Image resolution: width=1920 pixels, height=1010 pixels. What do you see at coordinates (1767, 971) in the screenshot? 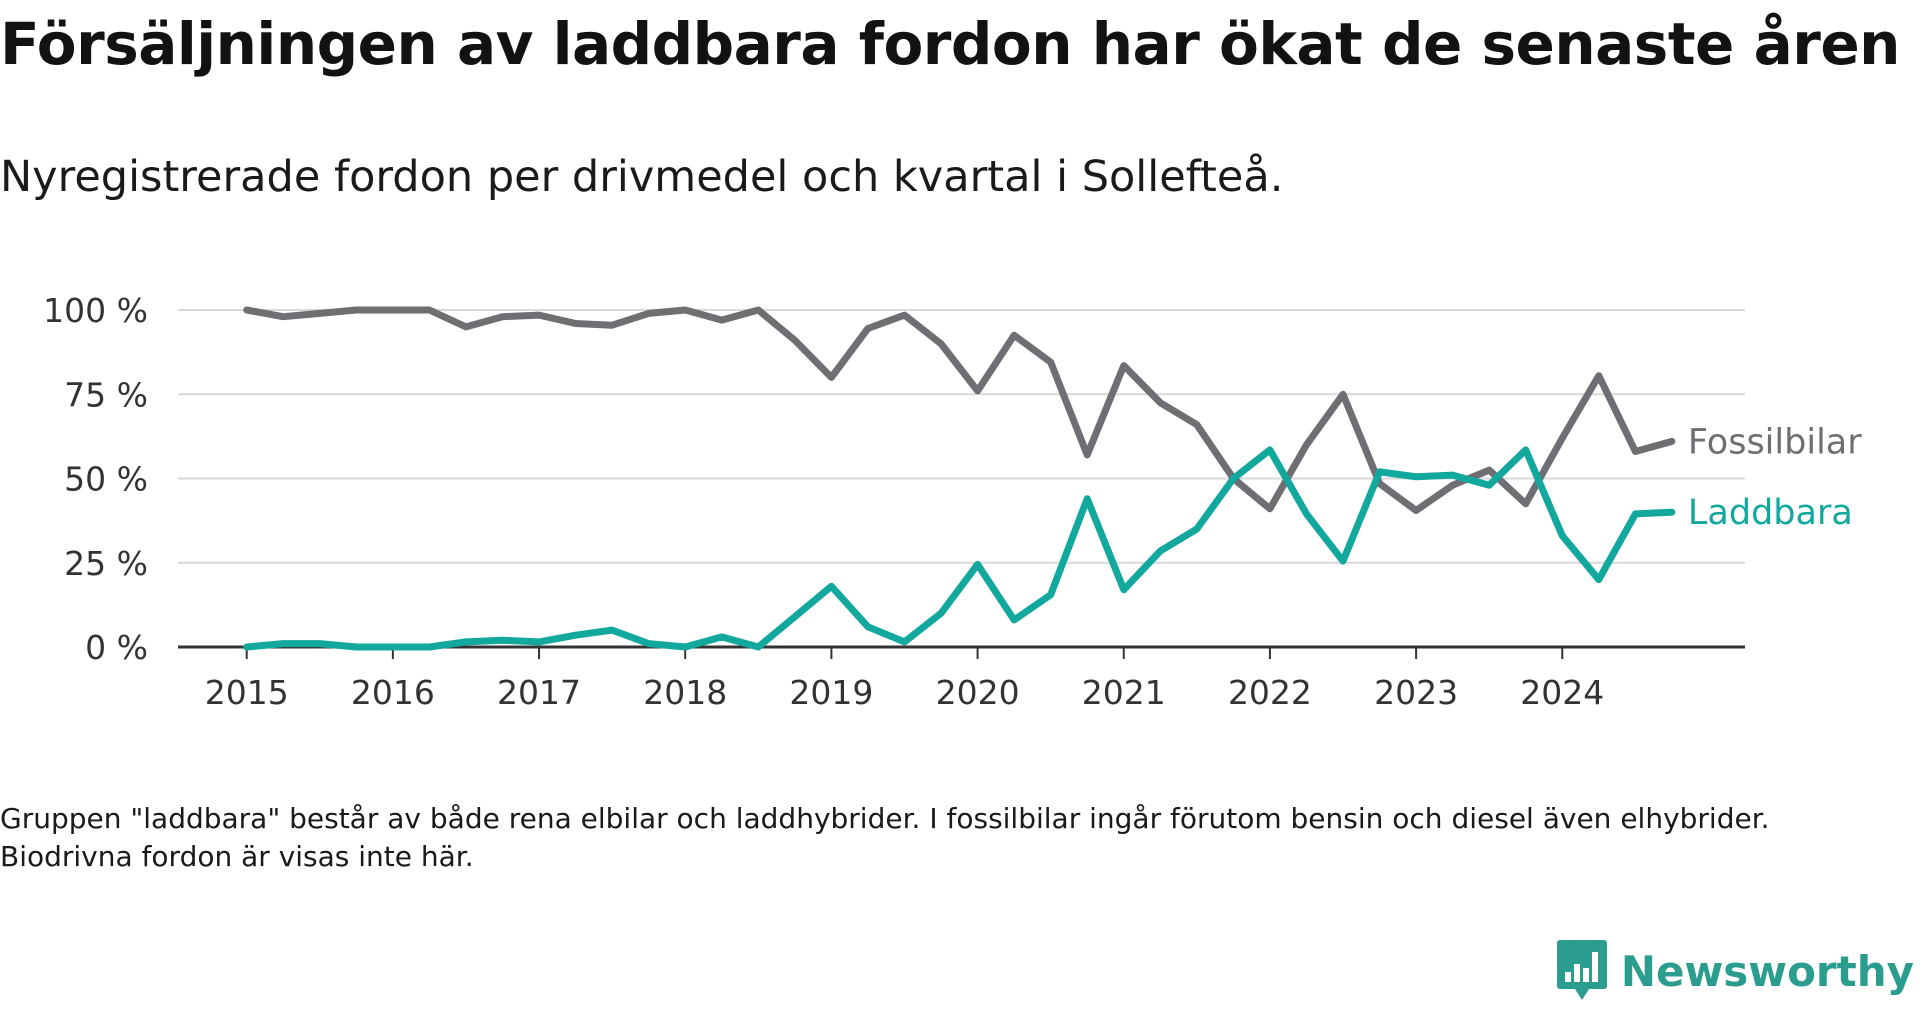
I see `brand-name: Newsworthy` at bounding box center [1767, 971].